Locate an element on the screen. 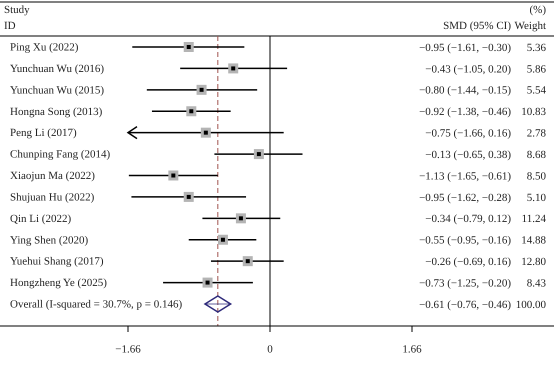 Image resolution: width=554 pixels, height=376 pixels. text: 5.86 is located at coordinates (536, 69).